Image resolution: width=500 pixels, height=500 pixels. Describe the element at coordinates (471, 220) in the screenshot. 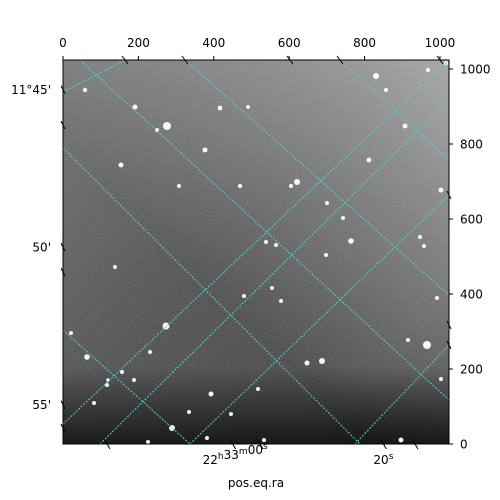

I see `right-tick-label: 600` at that location.